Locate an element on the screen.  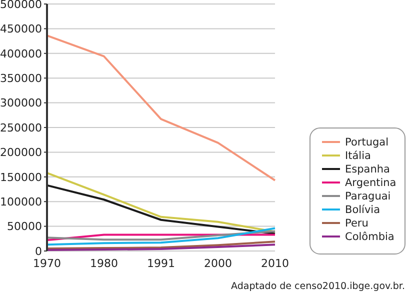
y-tick-label: 100000 is located at coordinates (21, 201).